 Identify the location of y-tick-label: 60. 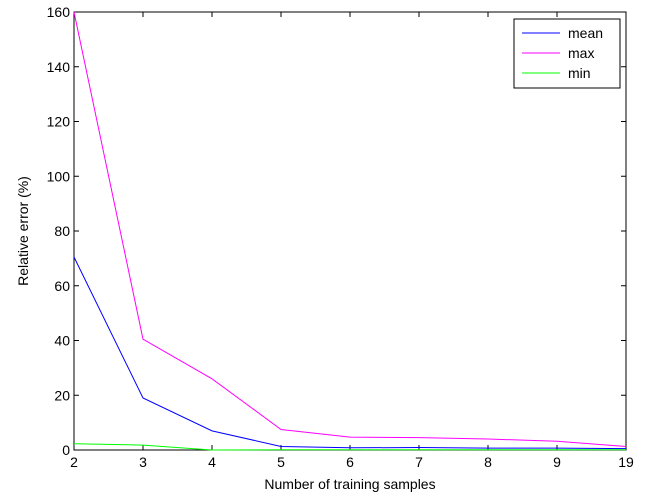
(62, 286).